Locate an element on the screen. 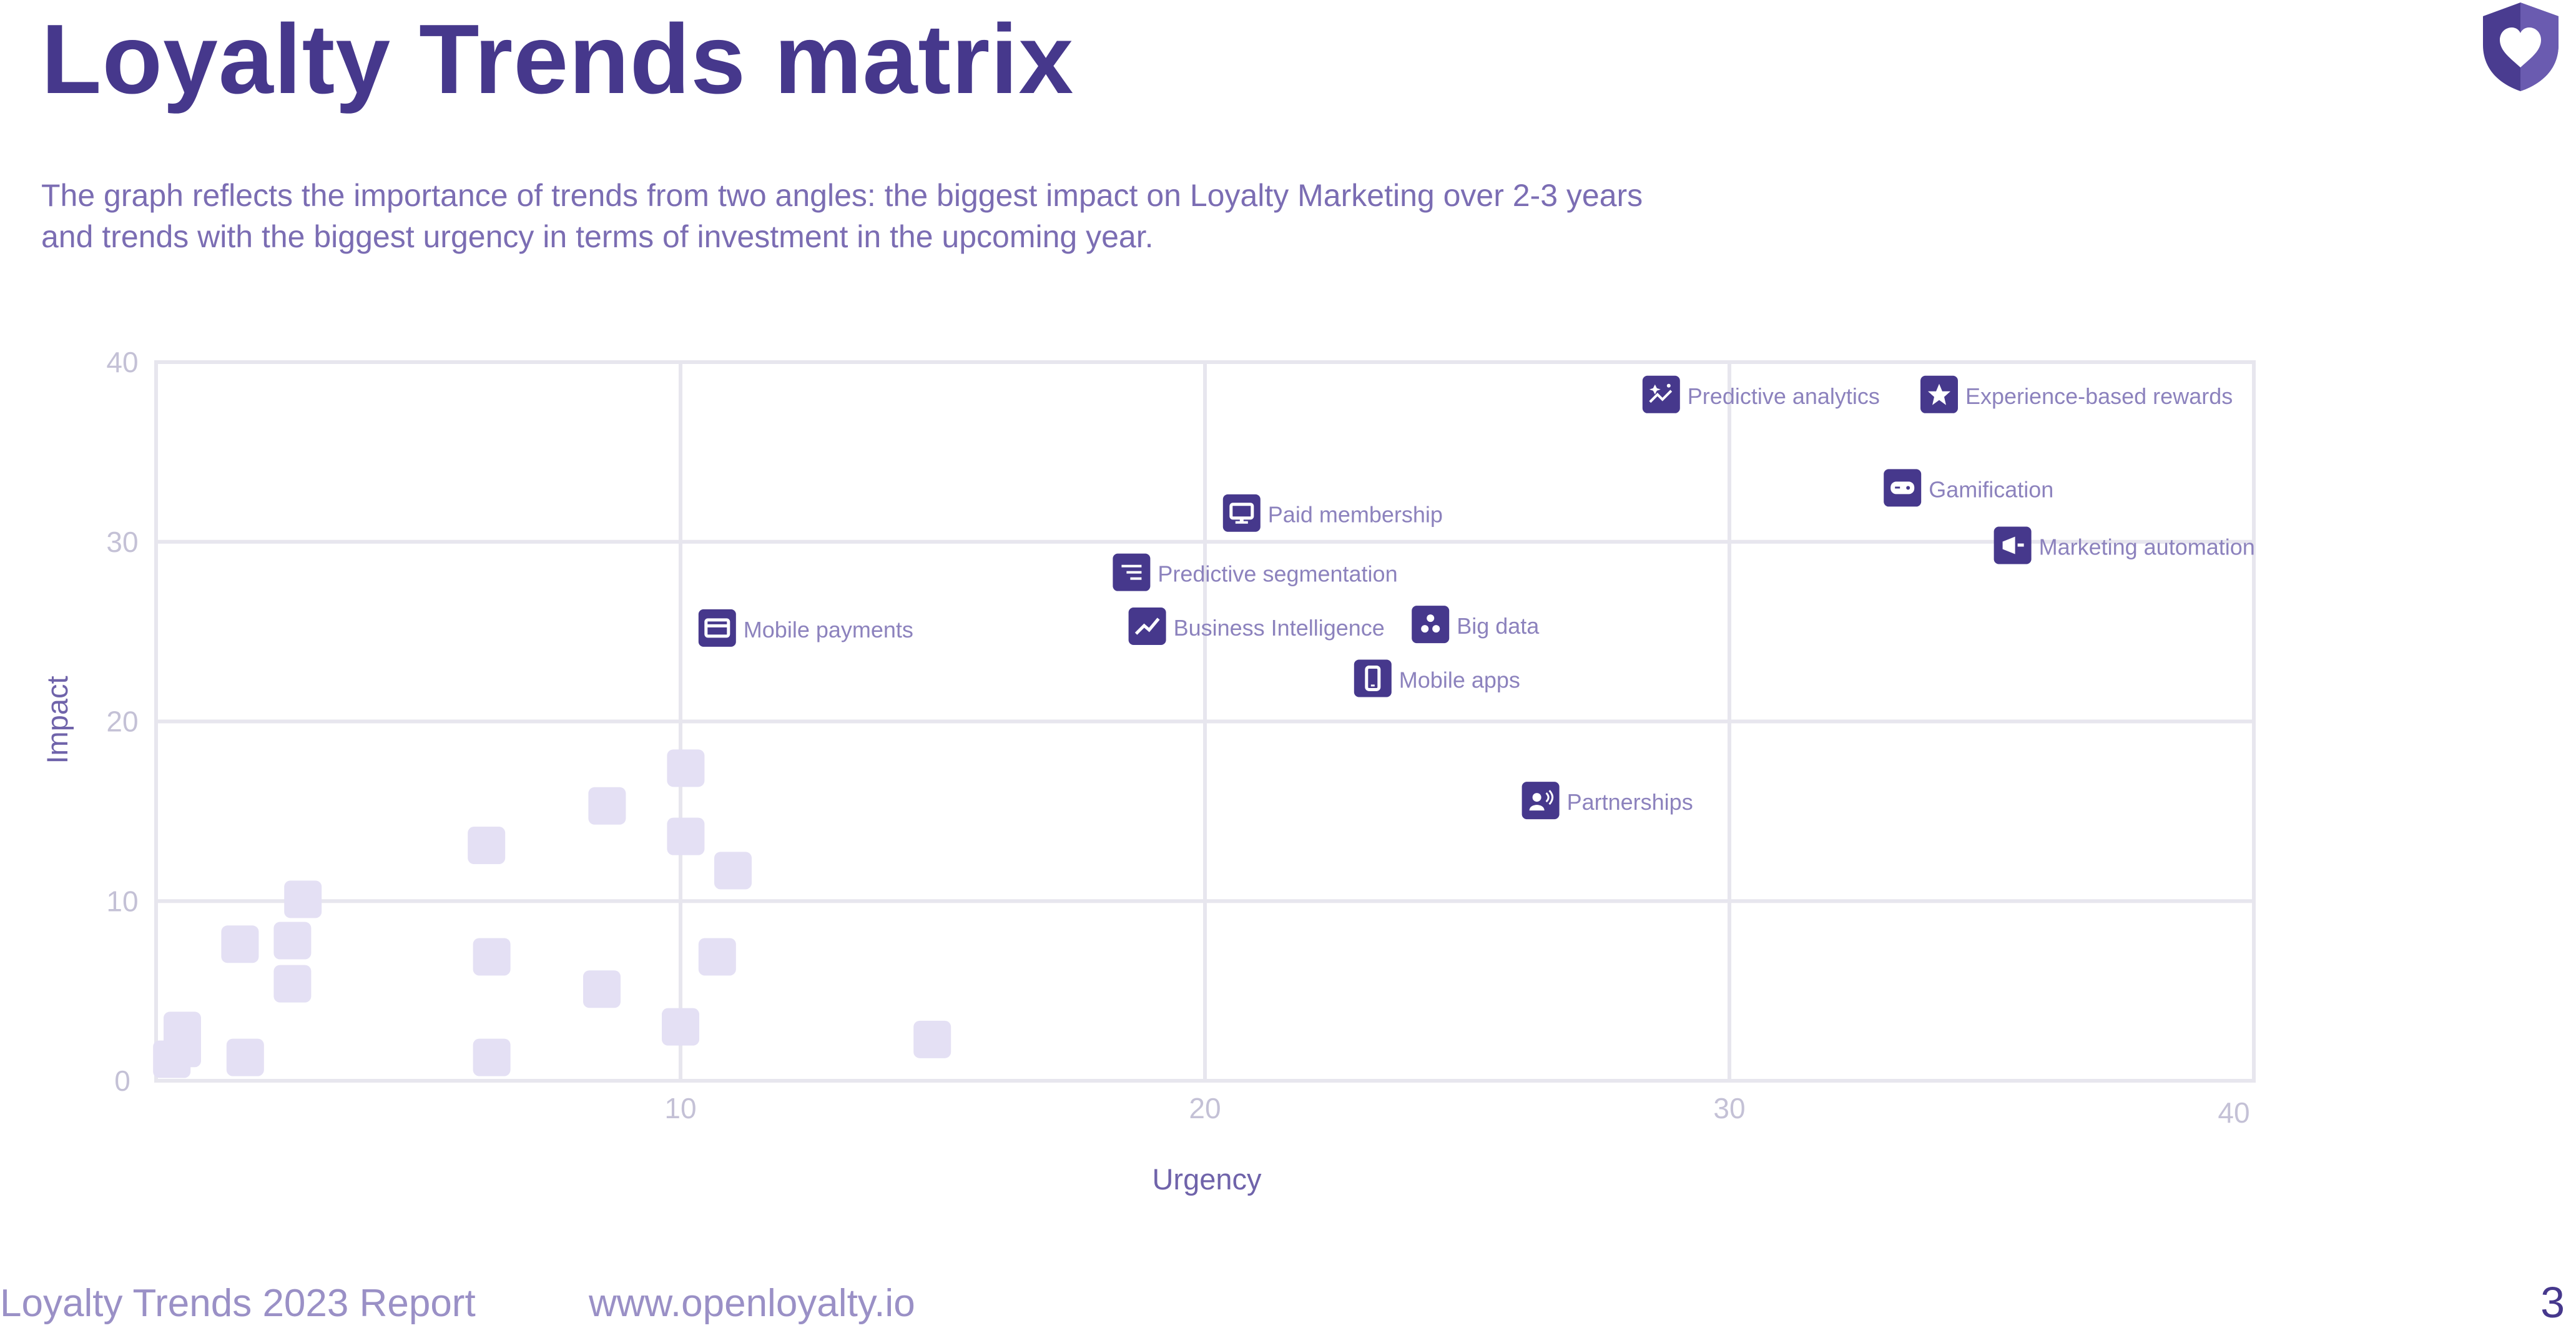  user-voice-icon is located at coordinates (1541, 800).